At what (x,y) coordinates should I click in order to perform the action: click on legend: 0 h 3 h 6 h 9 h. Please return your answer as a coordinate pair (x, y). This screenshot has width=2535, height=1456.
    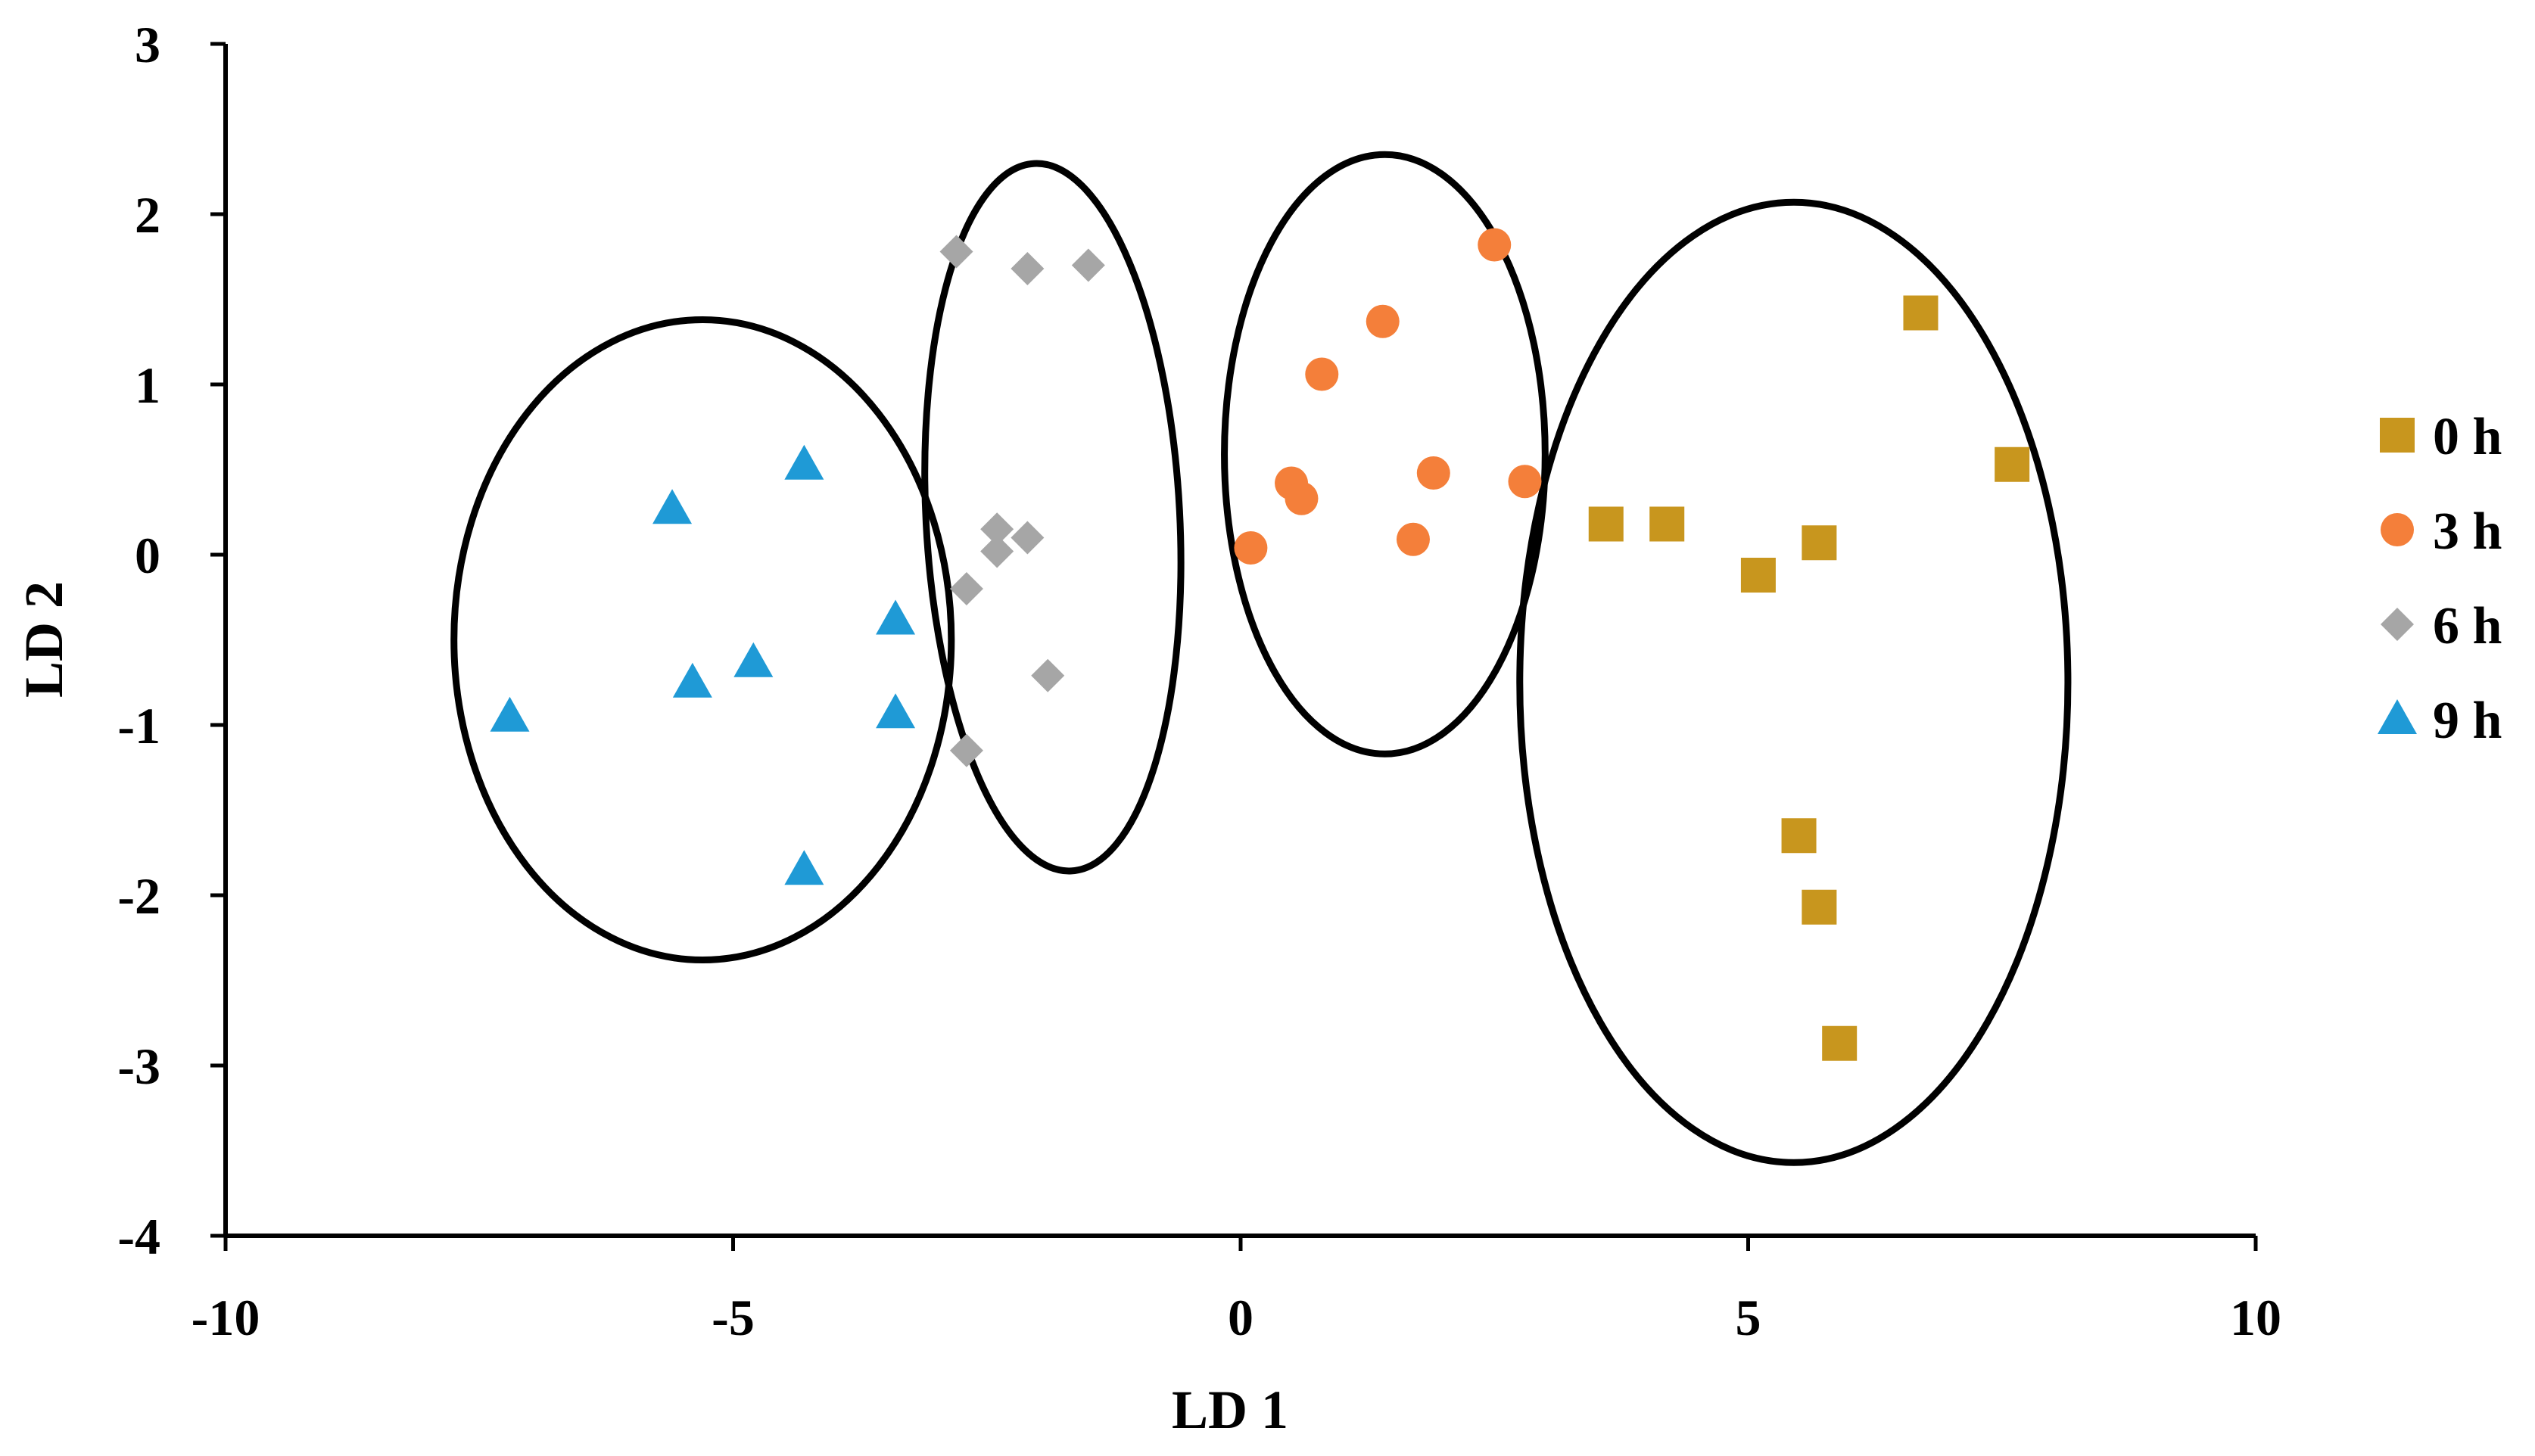
    Looking at the image, I should click on (2440, 579).